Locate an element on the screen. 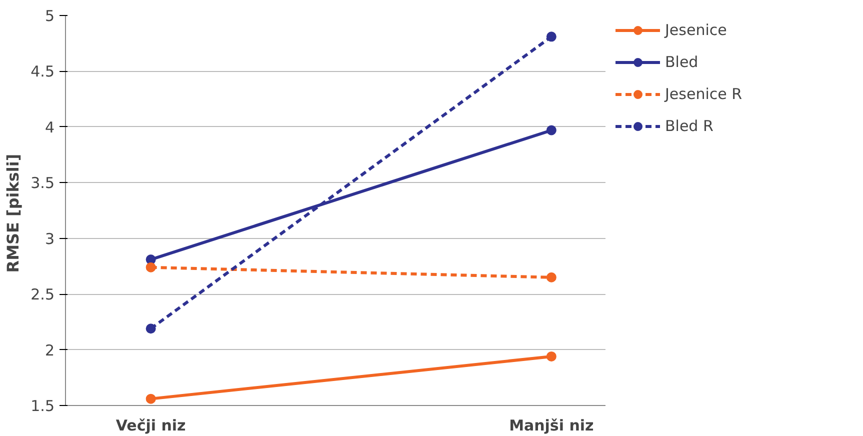 The image size is (863, 436). legend-label: Bled R is located at coordinates (689, 126).